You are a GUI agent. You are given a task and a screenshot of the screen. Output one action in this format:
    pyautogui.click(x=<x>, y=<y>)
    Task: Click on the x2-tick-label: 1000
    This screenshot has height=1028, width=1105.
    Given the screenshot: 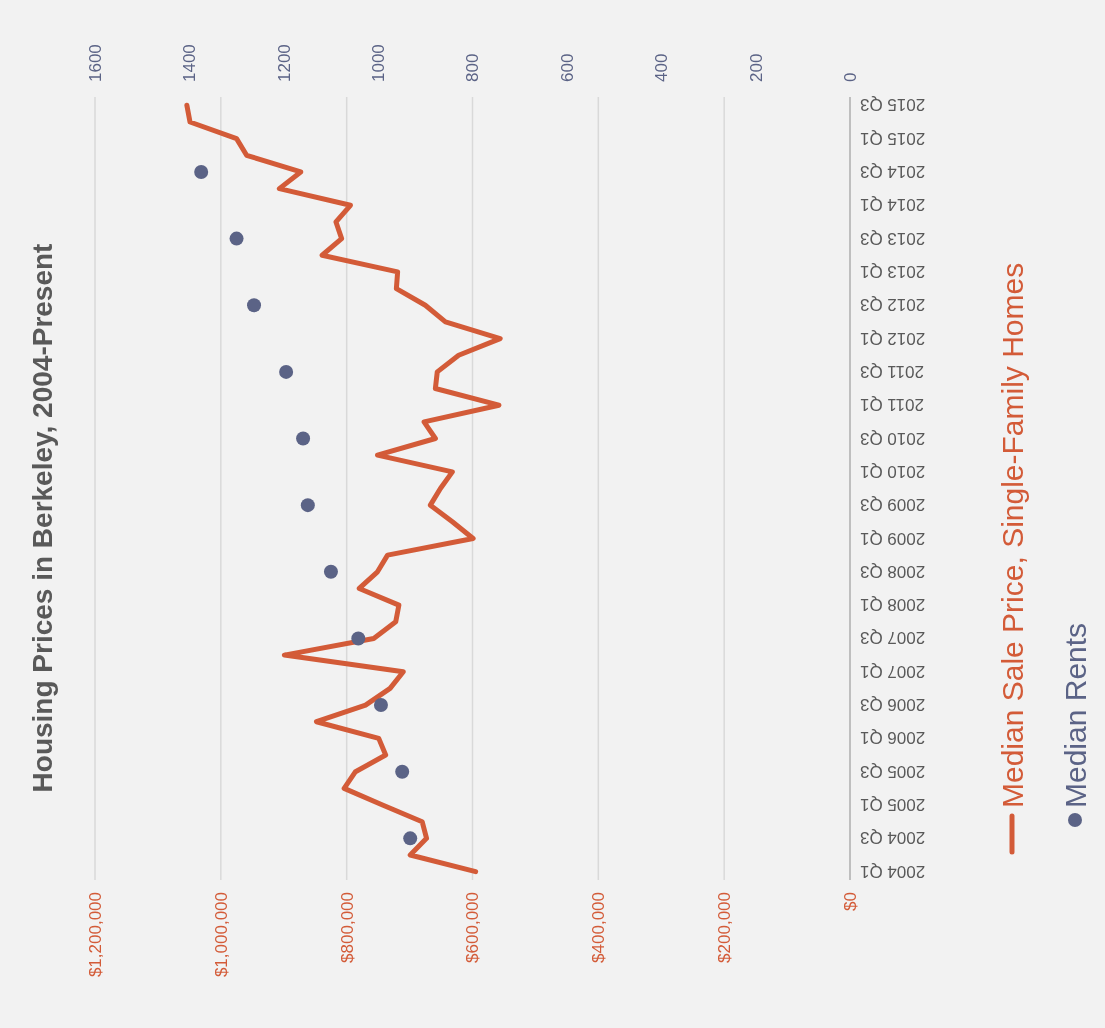 What is the action you would take?
    pyautogui.click(x=379, y=63)
    